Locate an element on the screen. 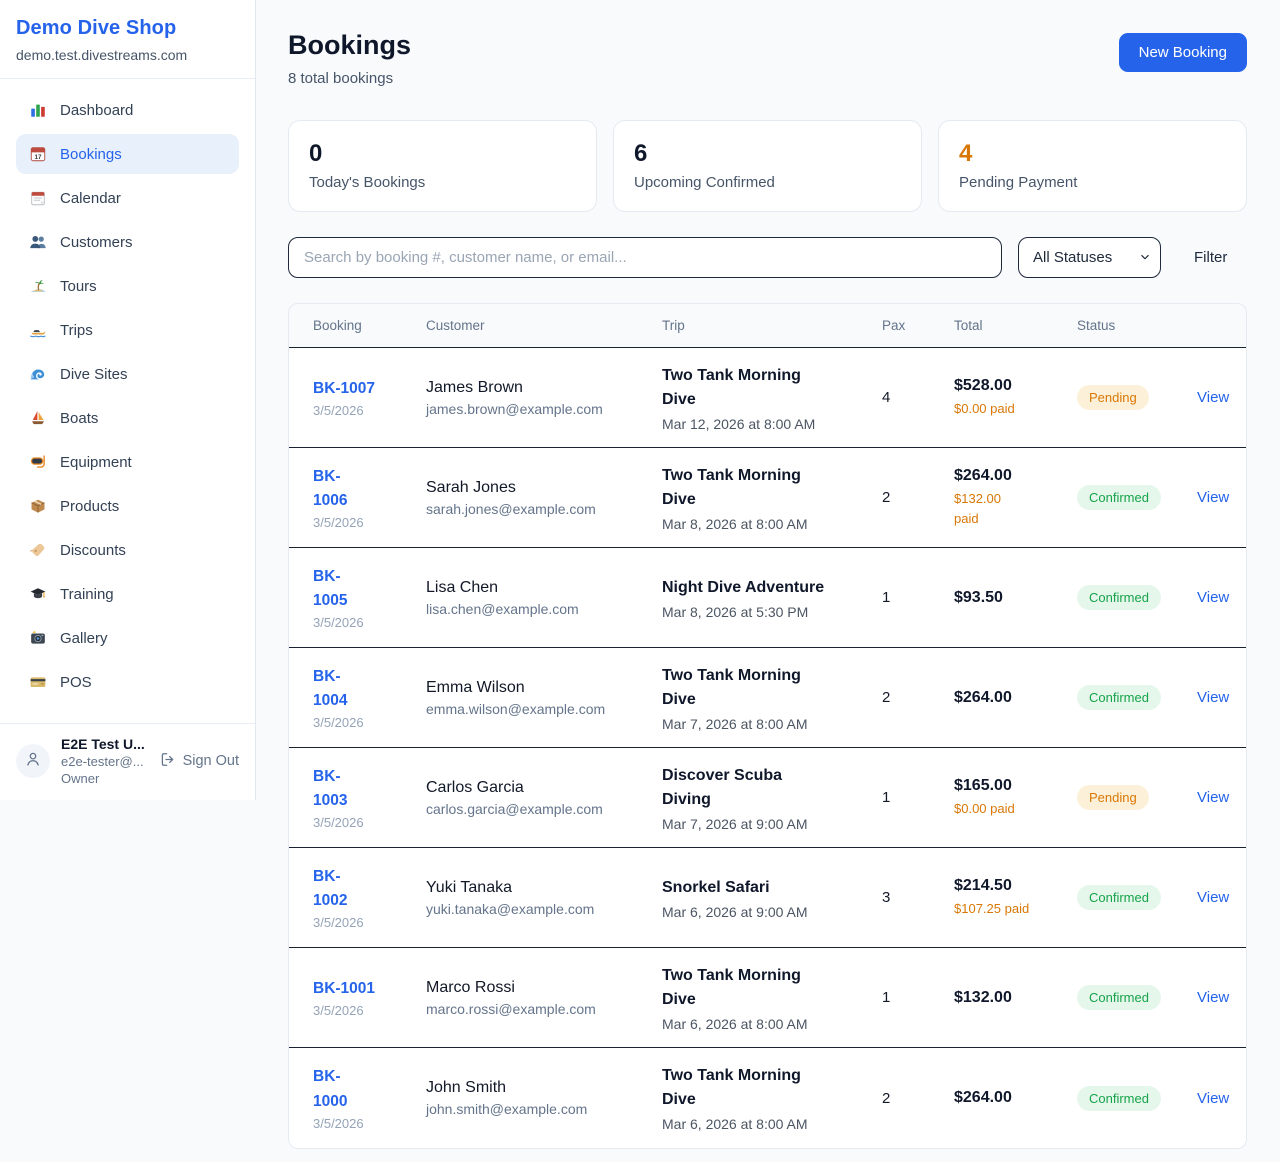  sidebar-item-bookings: 17 Bookings is located at coordinates (127, 154).